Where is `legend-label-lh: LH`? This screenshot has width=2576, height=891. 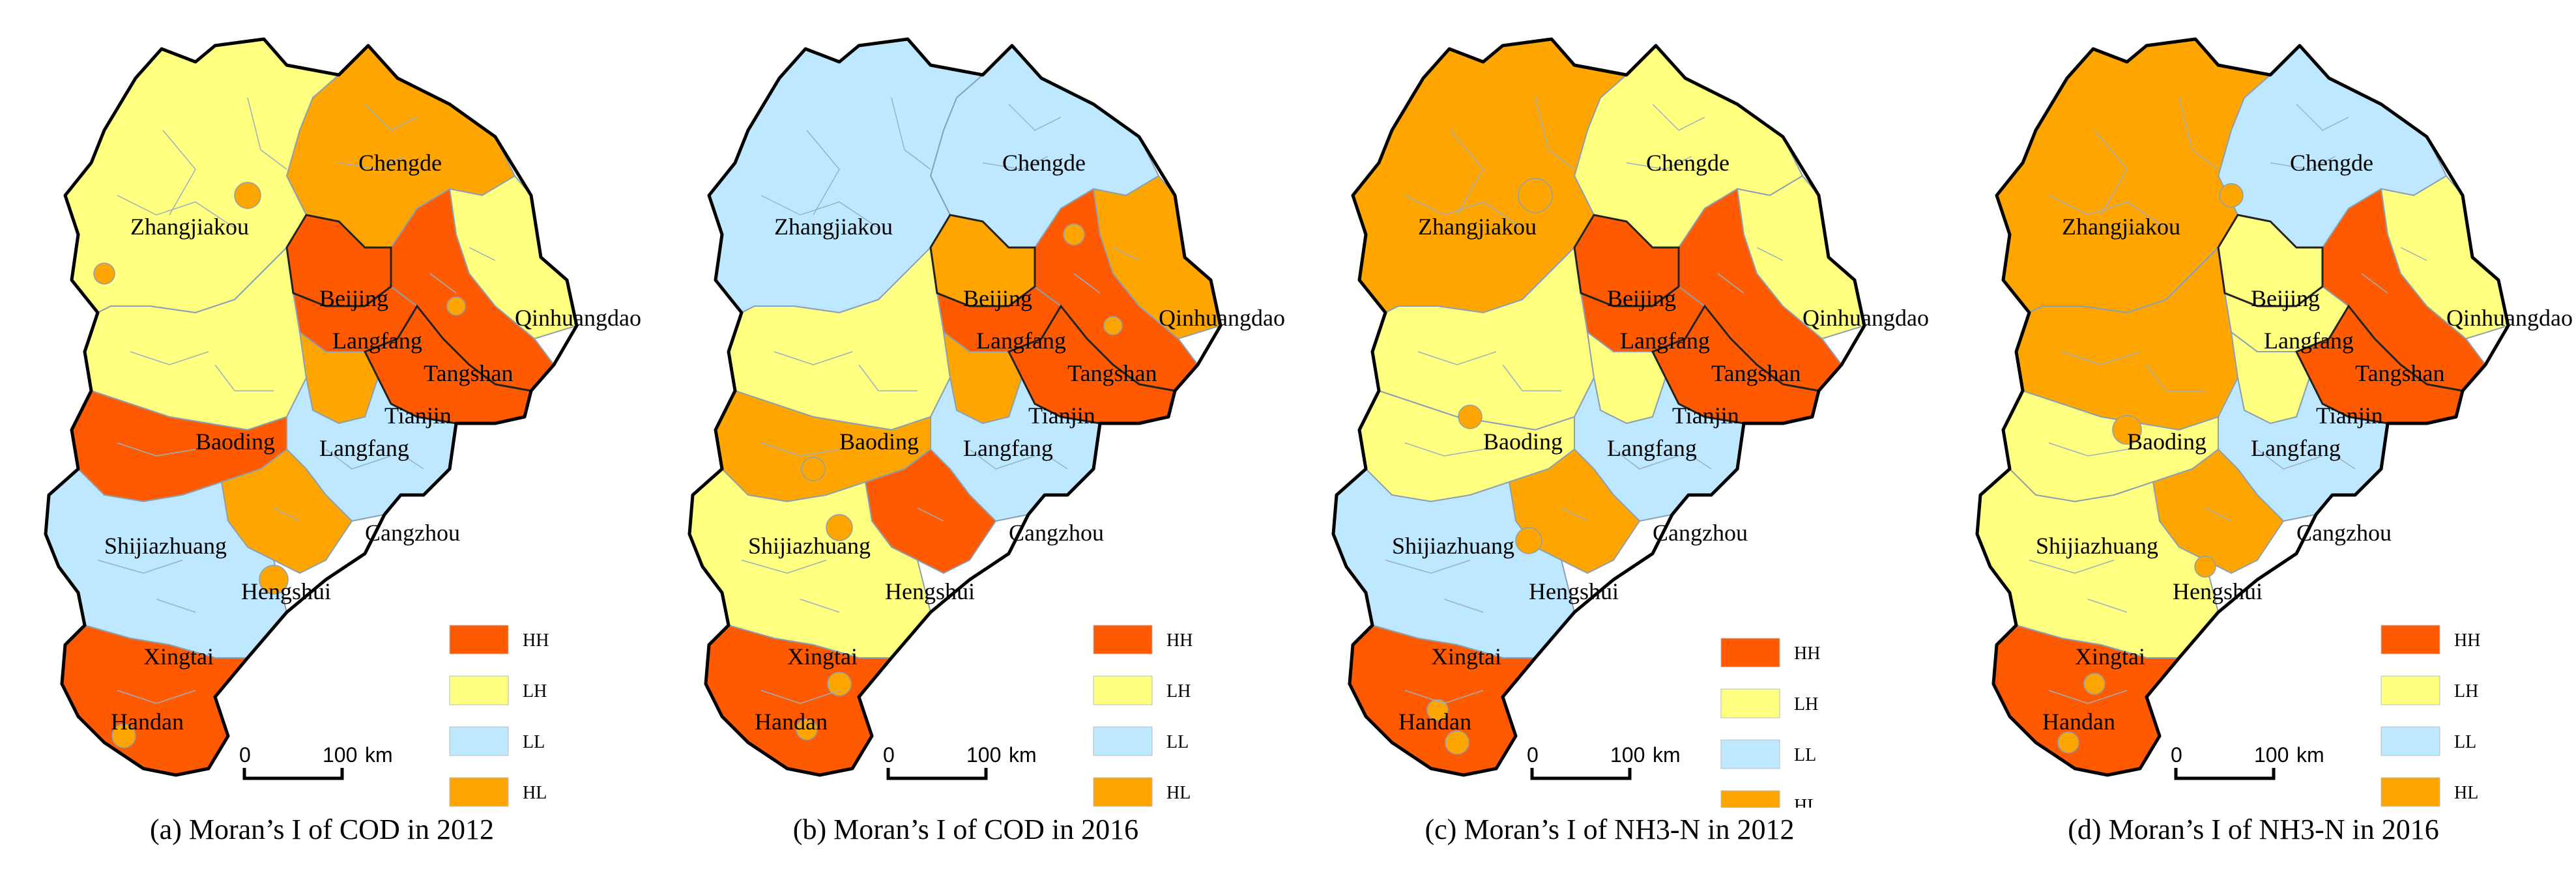 legend-label-lh: LH is located at coordinates (2466, 691).